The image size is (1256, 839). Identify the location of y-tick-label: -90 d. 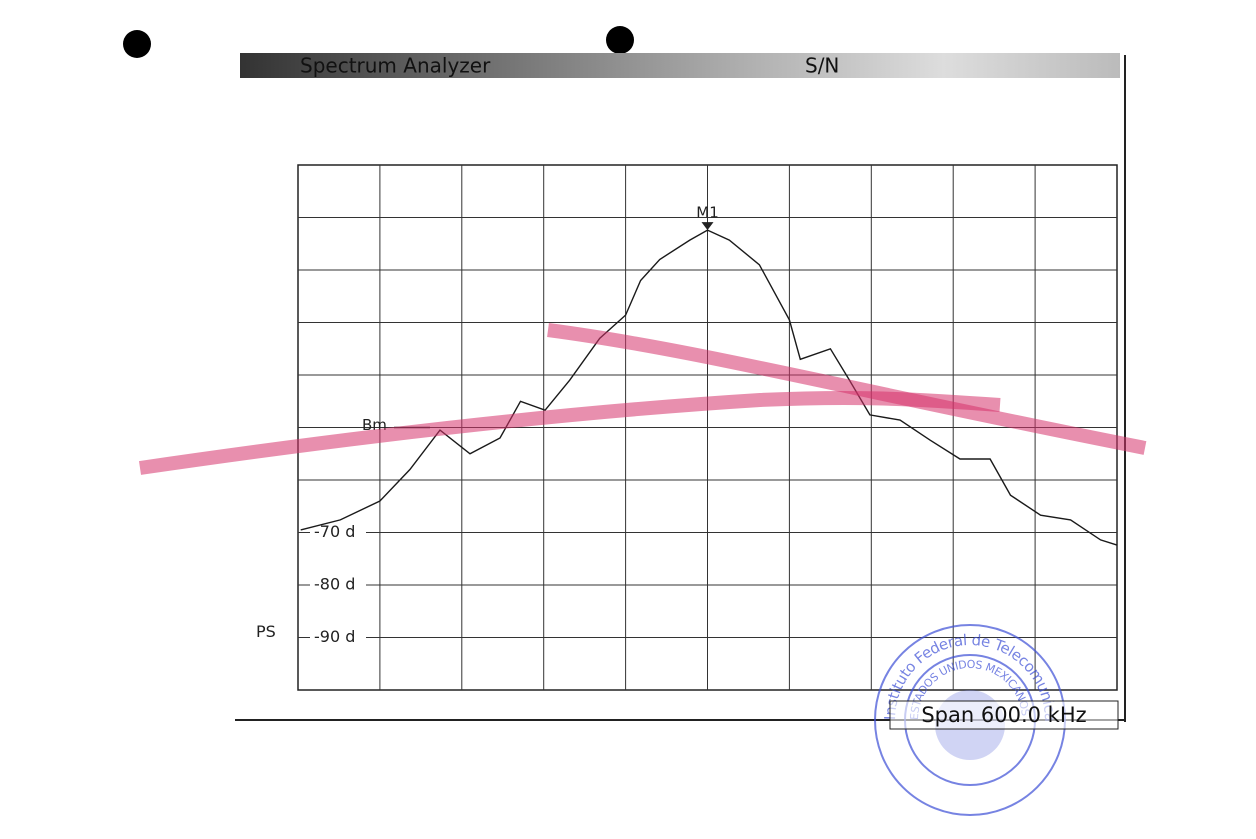
(334, 636).